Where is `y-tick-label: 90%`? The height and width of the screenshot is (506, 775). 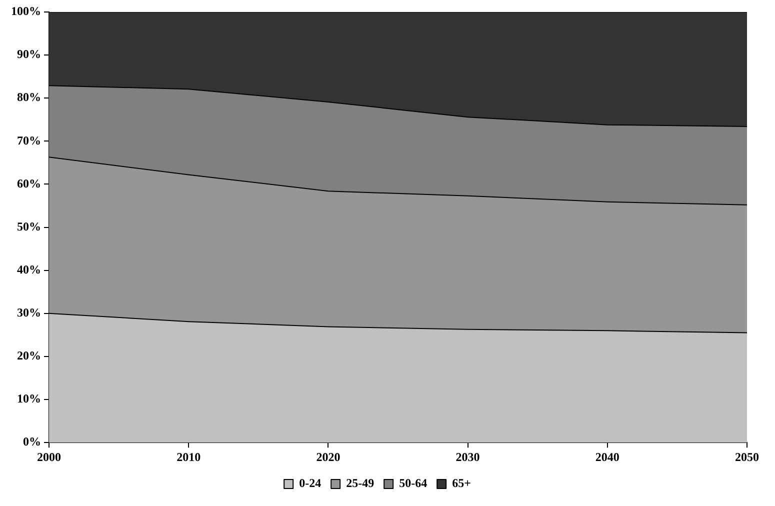
y-tick-label: 90% is located at coordinates (29, 54).